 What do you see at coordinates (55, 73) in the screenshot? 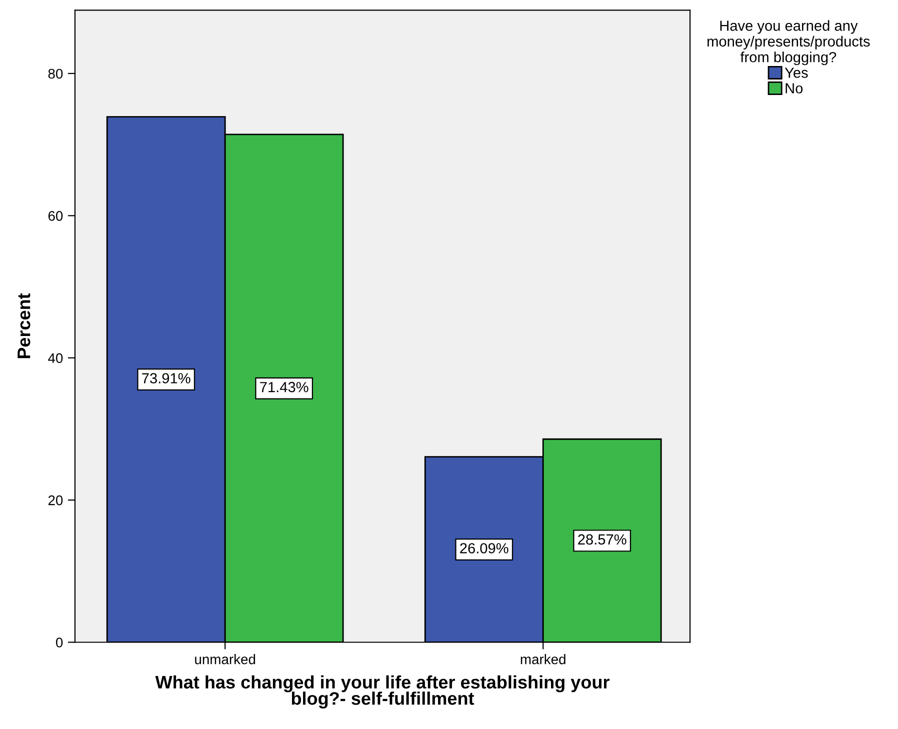
I see `y-tick-label: 80` at bounding box center [55, 73].